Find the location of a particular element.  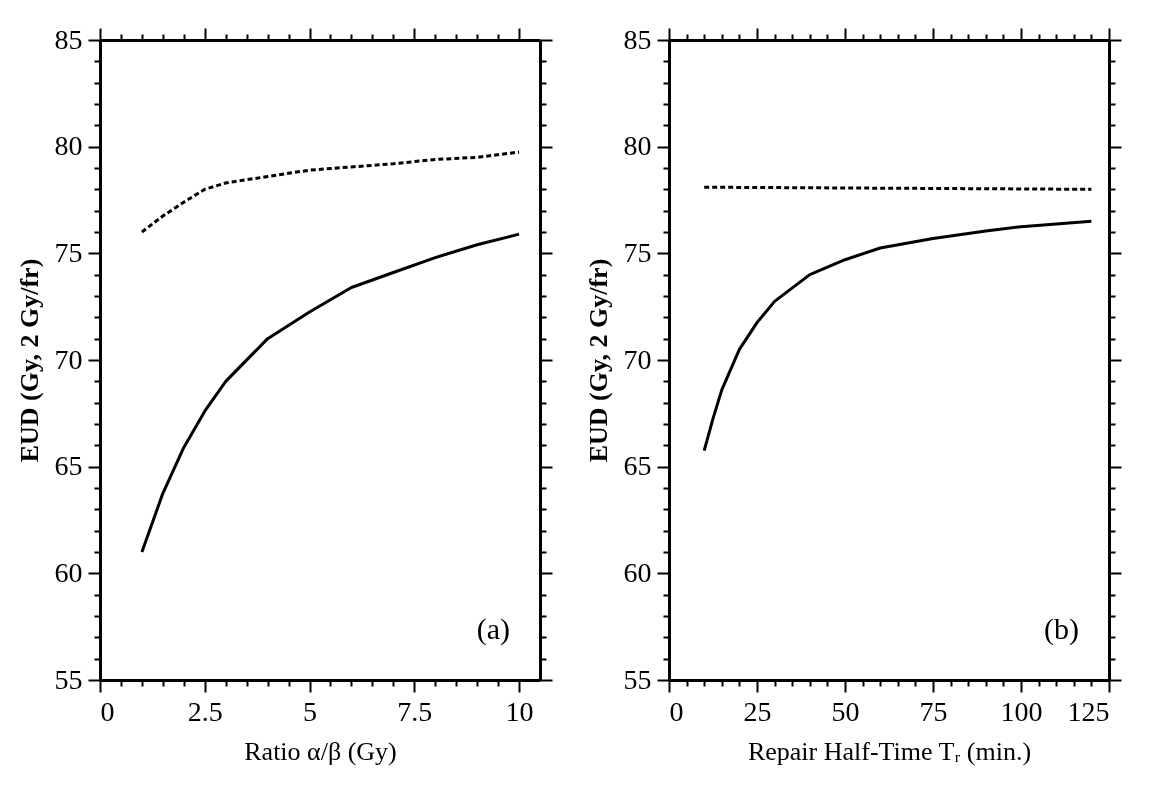

x-tick-label: 75 is located at coordinates (933, 711).